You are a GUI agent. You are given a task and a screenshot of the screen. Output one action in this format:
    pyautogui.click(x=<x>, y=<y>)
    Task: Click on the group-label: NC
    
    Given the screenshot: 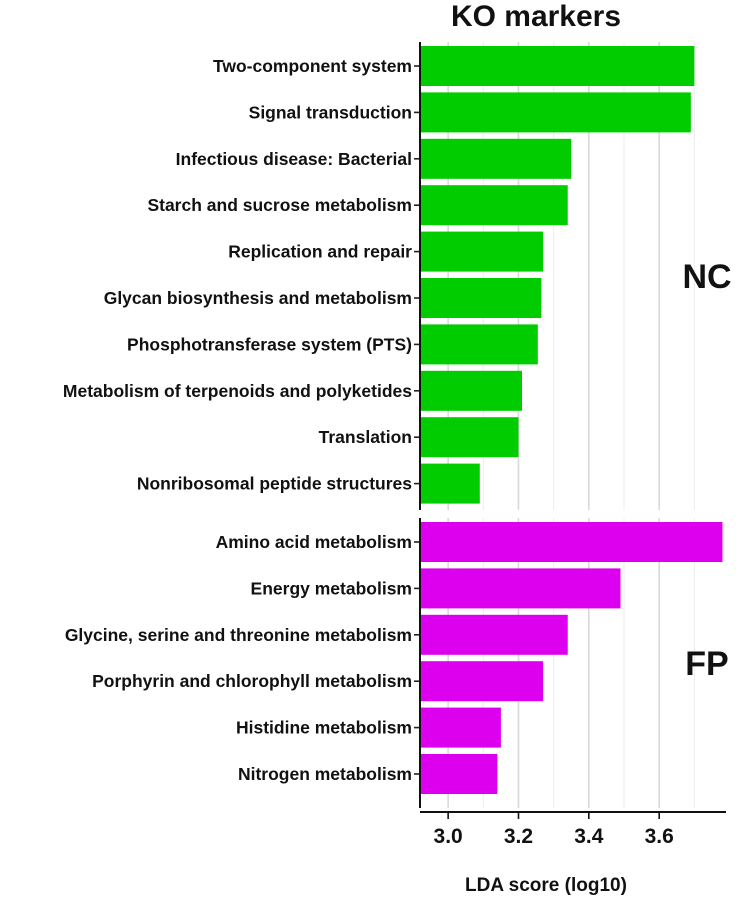 What is the action you would take?
    pyautogui.click(x=706, y=277)
    